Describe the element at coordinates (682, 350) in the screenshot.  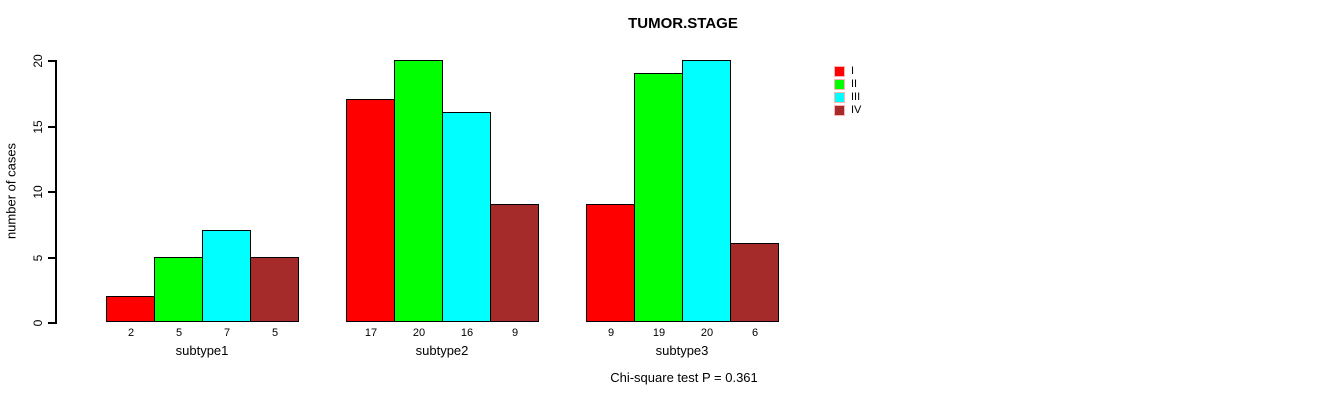
I see `category-label-subtype3: subtype3` at that location.